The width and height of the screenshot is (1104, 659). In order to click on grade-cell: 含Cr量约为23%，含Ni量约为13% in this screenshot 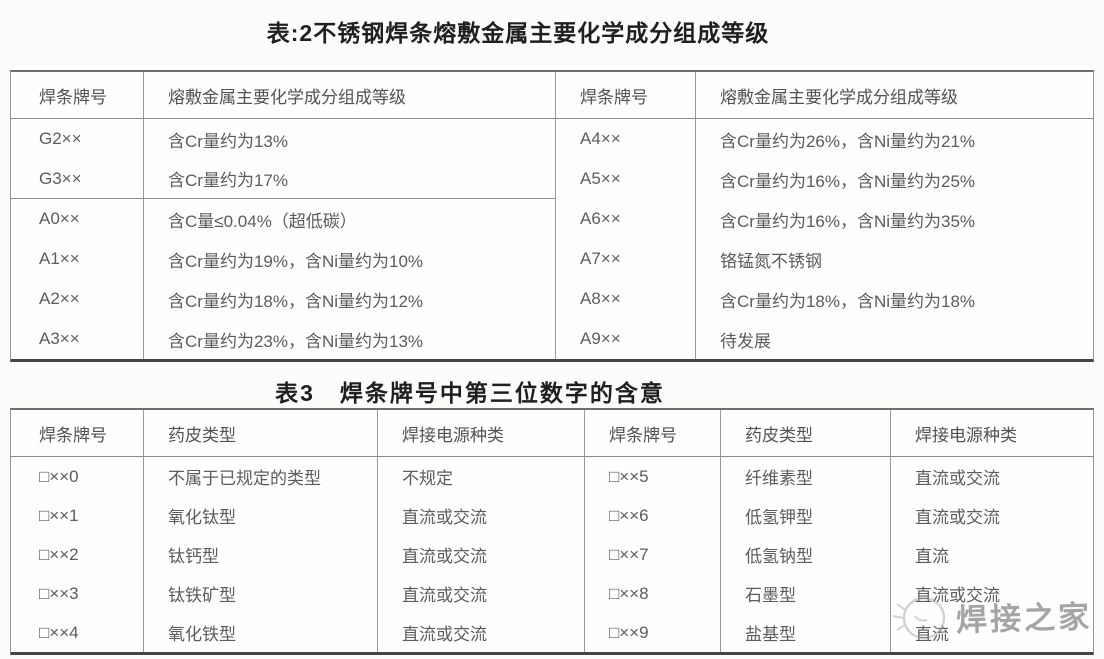, I will do `click(350, 339)`.